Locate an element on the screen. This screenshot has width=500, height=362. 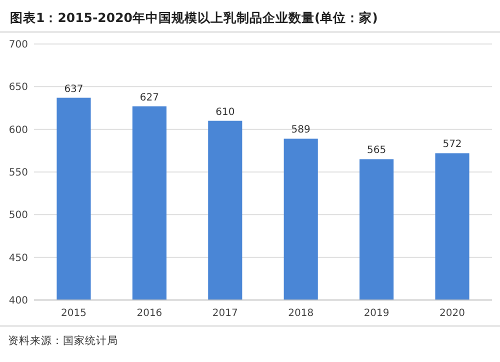
data-label: 589 is located at coordinates (300, 130).